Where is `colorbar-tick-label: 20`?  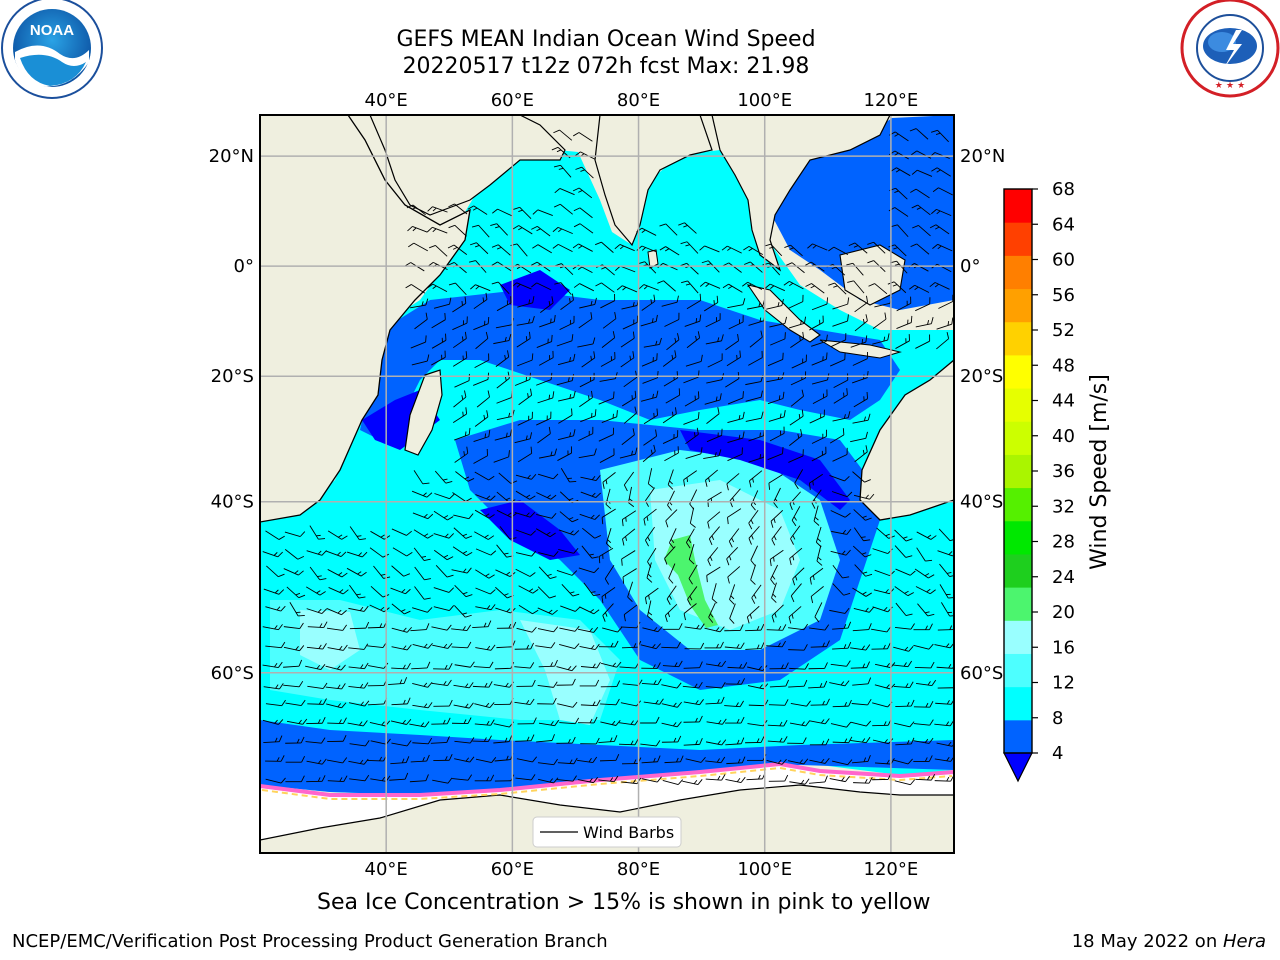
colorbar-tick-label: 20 is located at coordinates (1063, 612).